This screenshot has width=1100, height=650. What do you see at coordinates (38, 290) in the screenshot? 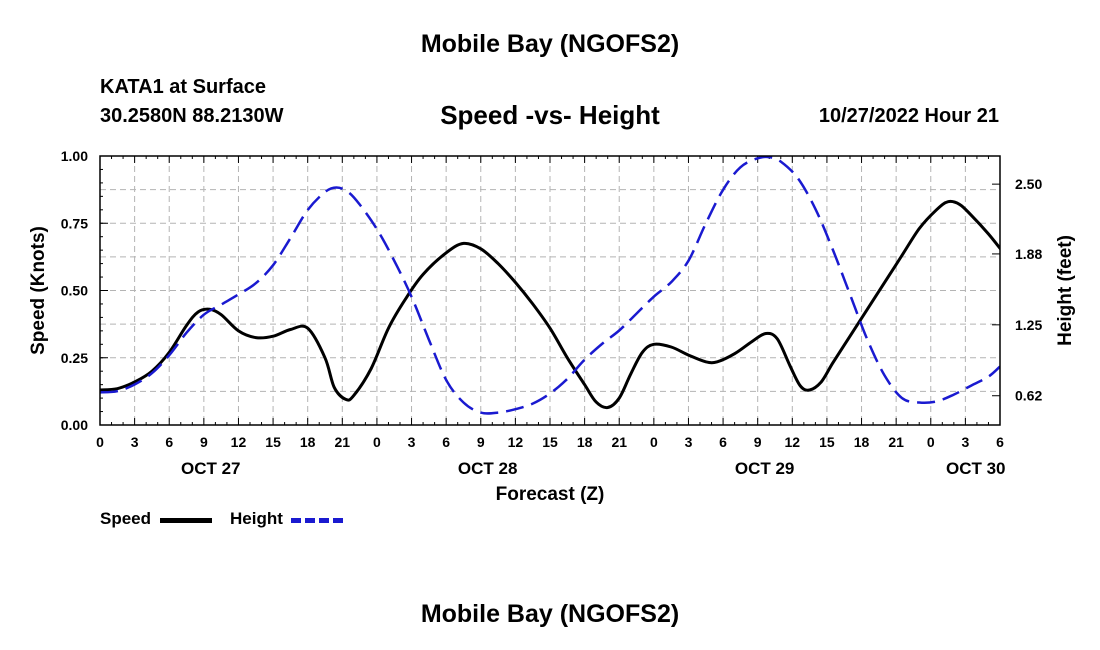
I see `y-axis-label: Speed (Knots)` at bounding box center [38, 290].